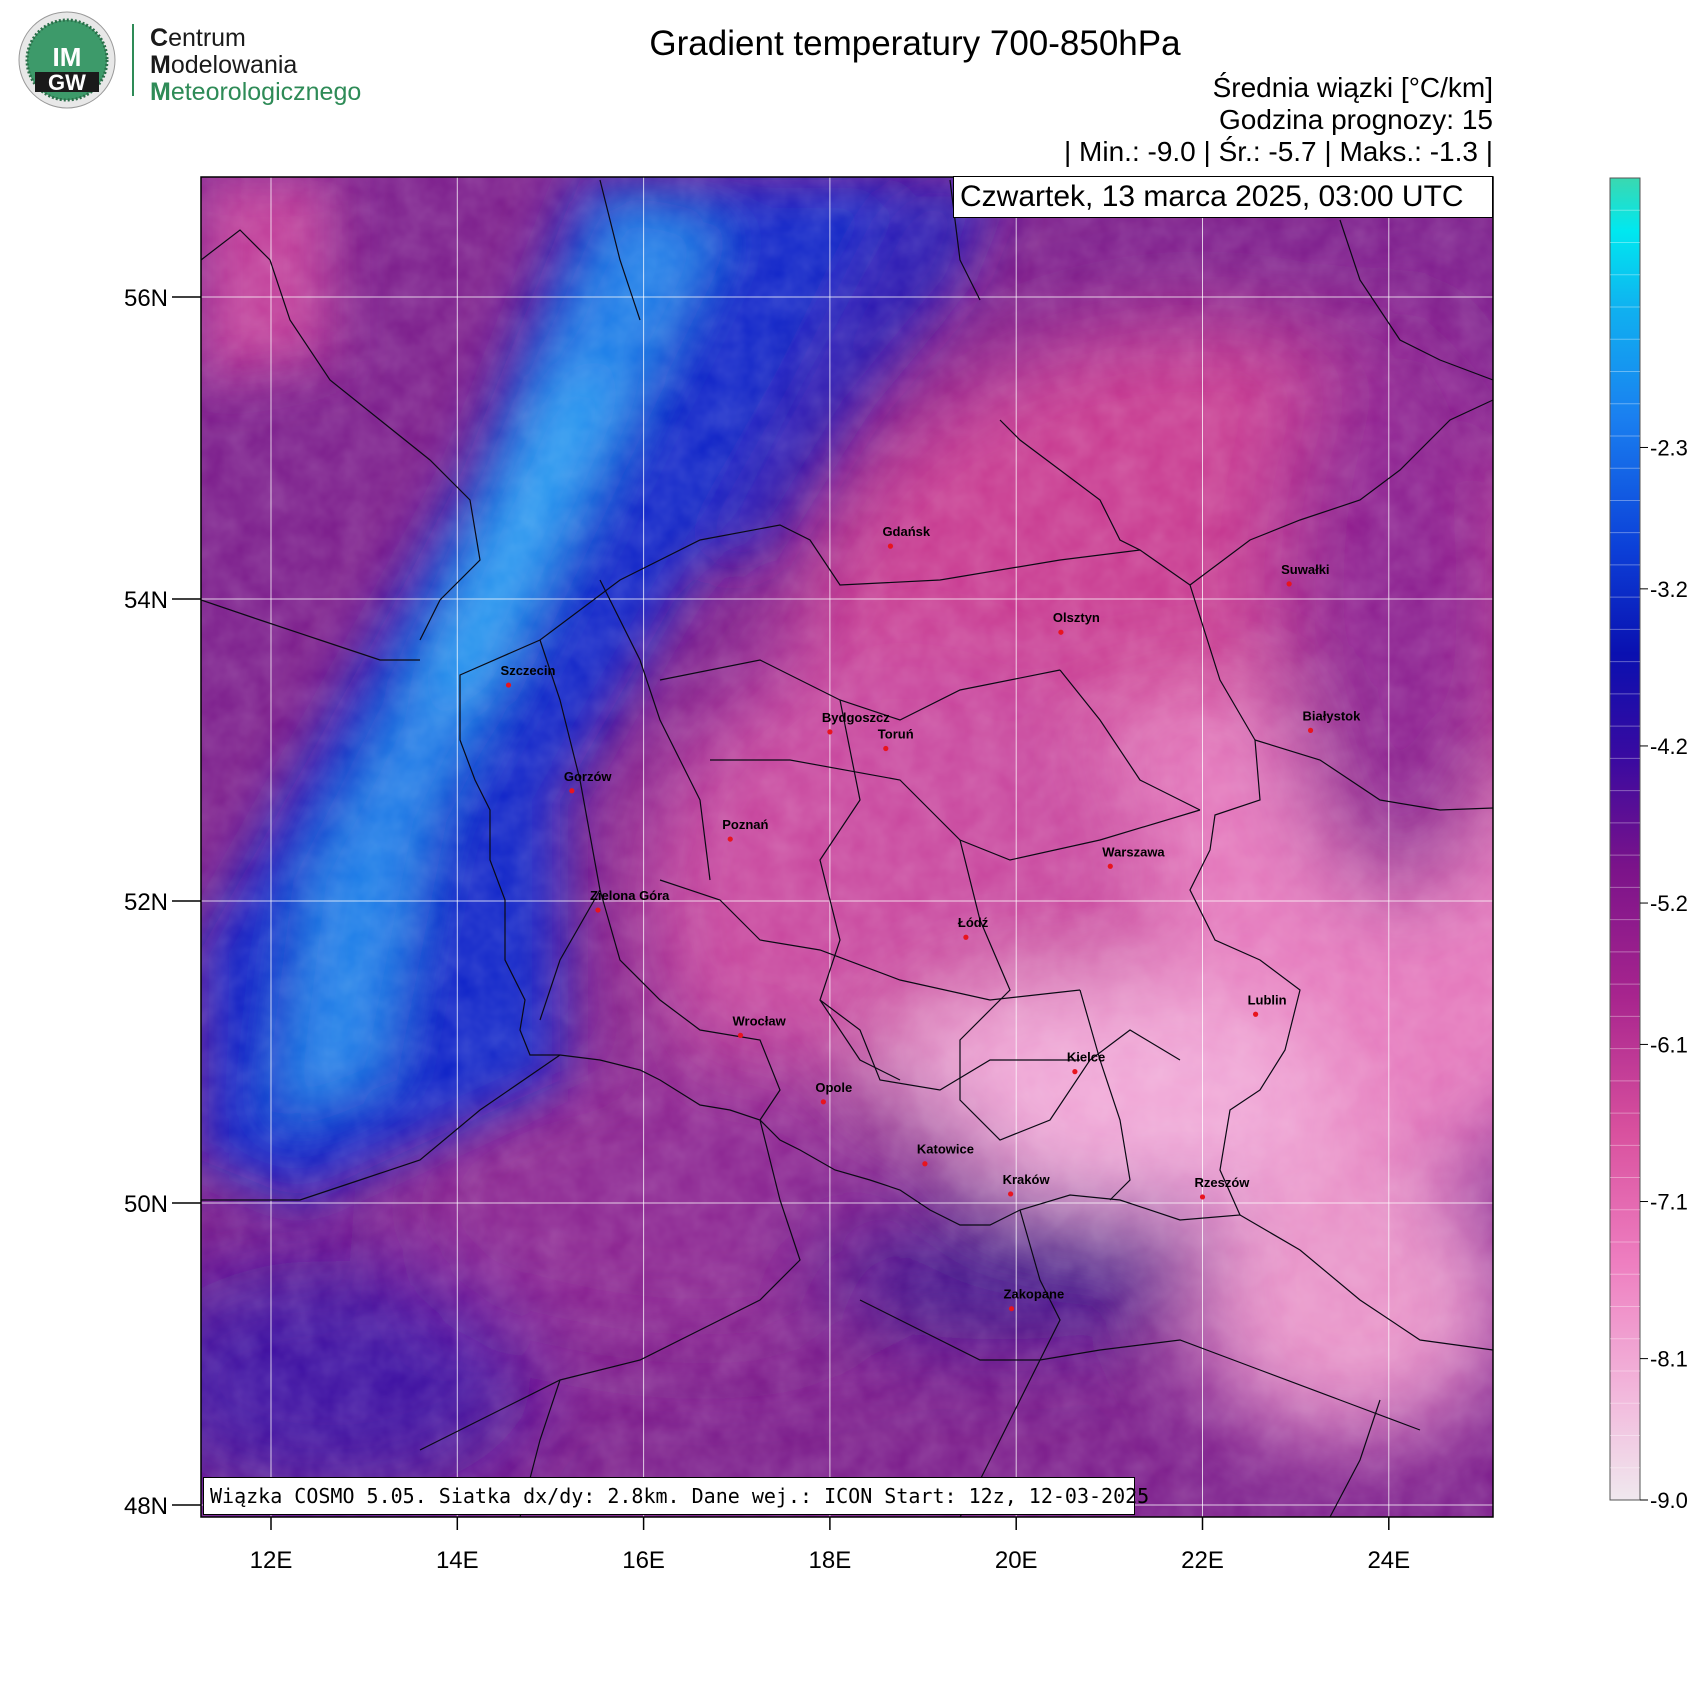  I want to click on city-label: Toruń, so click(896, 733).